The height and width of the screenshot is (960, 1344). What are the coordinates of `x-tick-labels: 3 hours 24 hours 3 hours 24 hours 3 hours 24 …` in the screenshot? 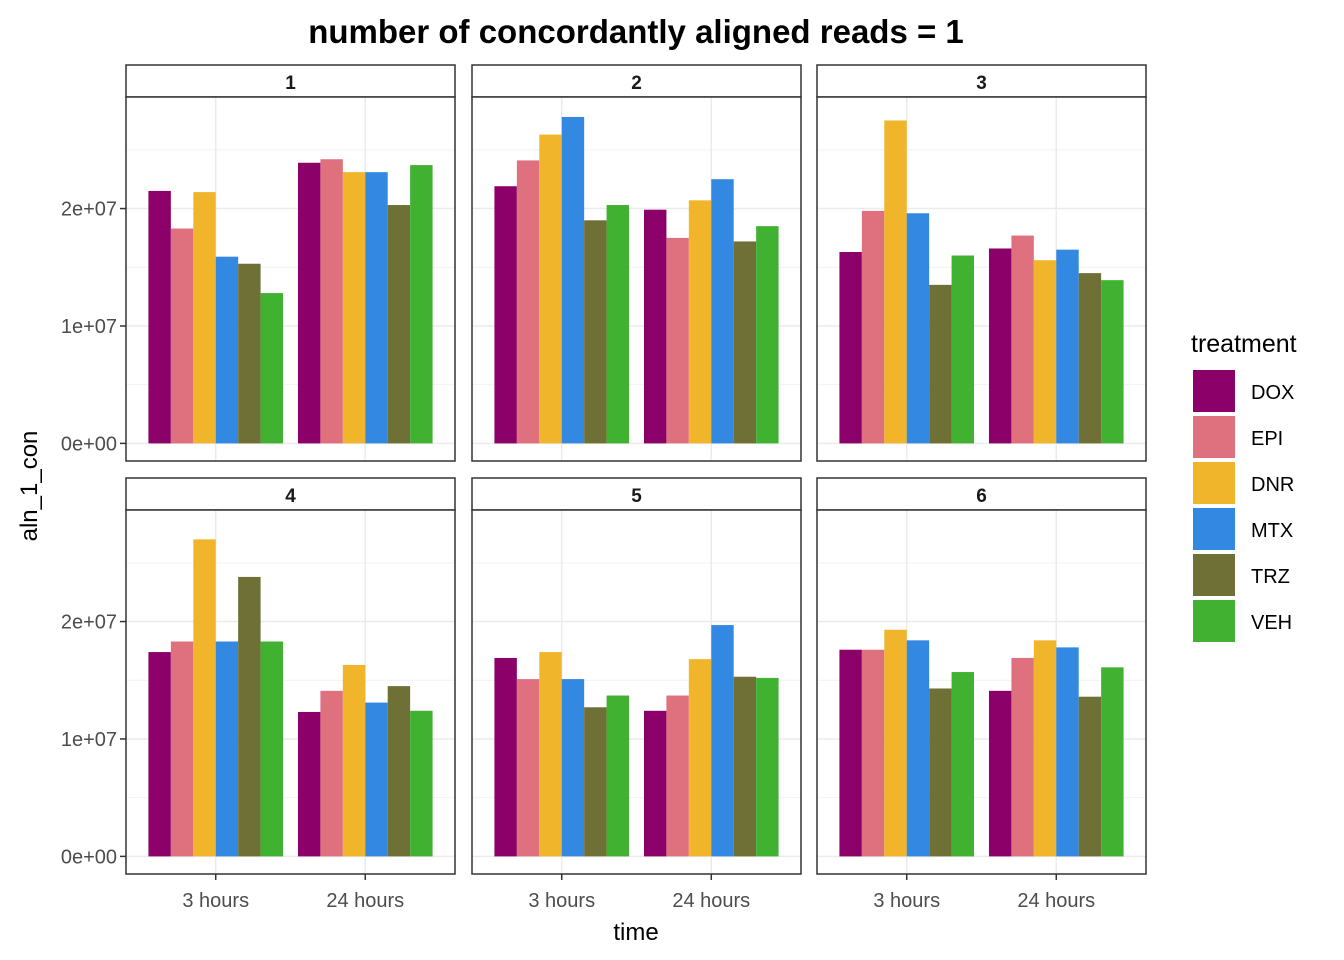 It's located at (638, 893).